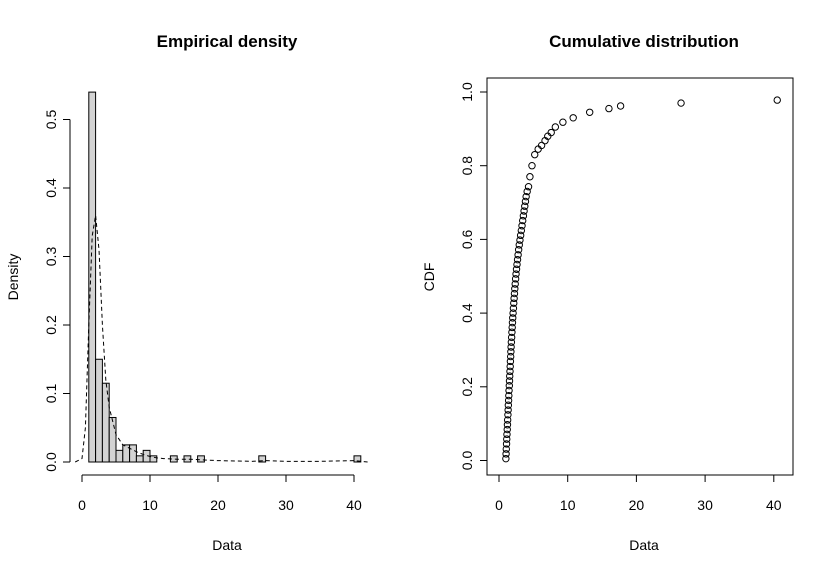 The image size is (834, 574). Describe the element at coordinates (568, 505) in the screenshot. I see `cdf-x-tick-label: 10` at that location.